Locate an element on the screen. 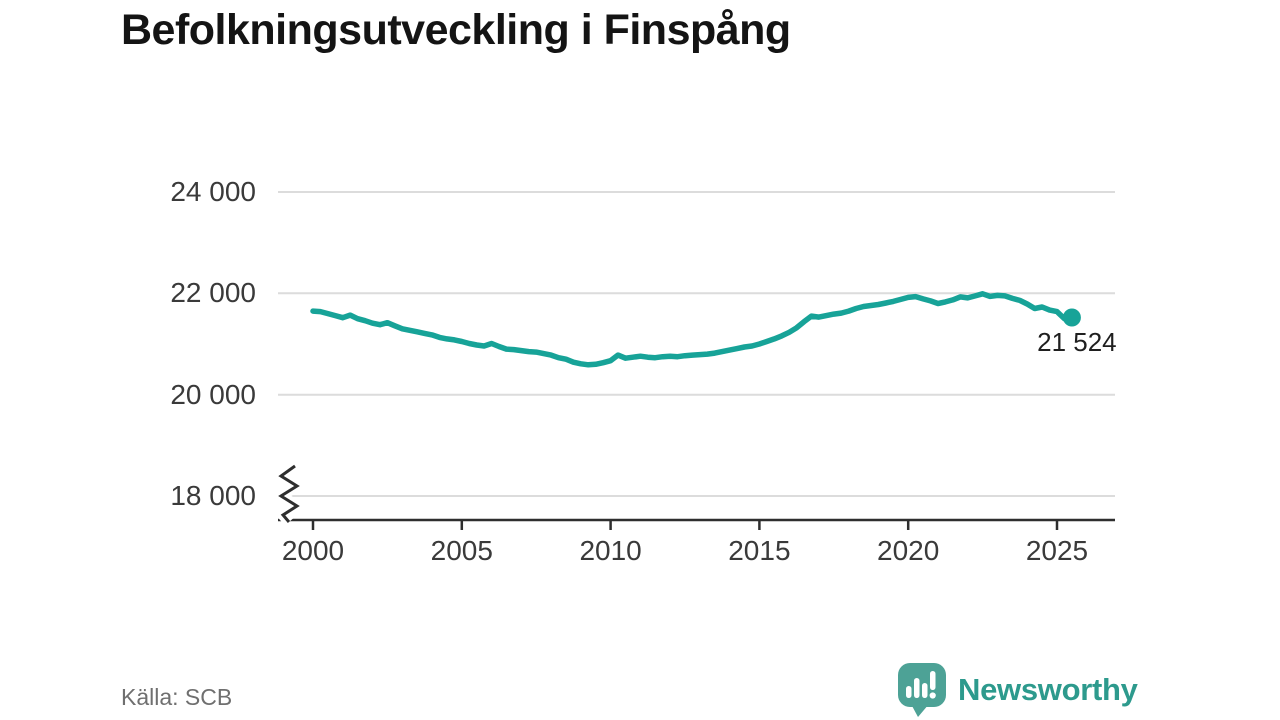 The width and height of the screenshot is (1280, 720). newsworthy-wordmark: Newsworthy is located at coordinates (1048, 689).